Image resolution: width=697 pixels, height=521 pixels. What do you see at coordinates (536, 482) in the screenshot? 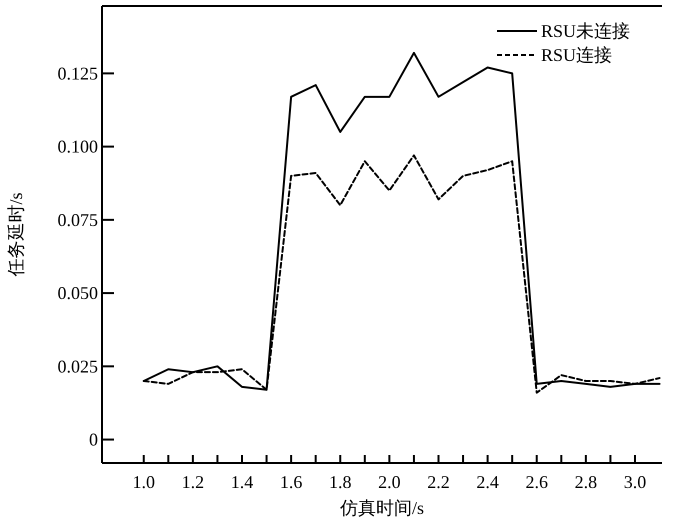
I see `x-tick-label: 2.6` at bounding box center [536, 482].